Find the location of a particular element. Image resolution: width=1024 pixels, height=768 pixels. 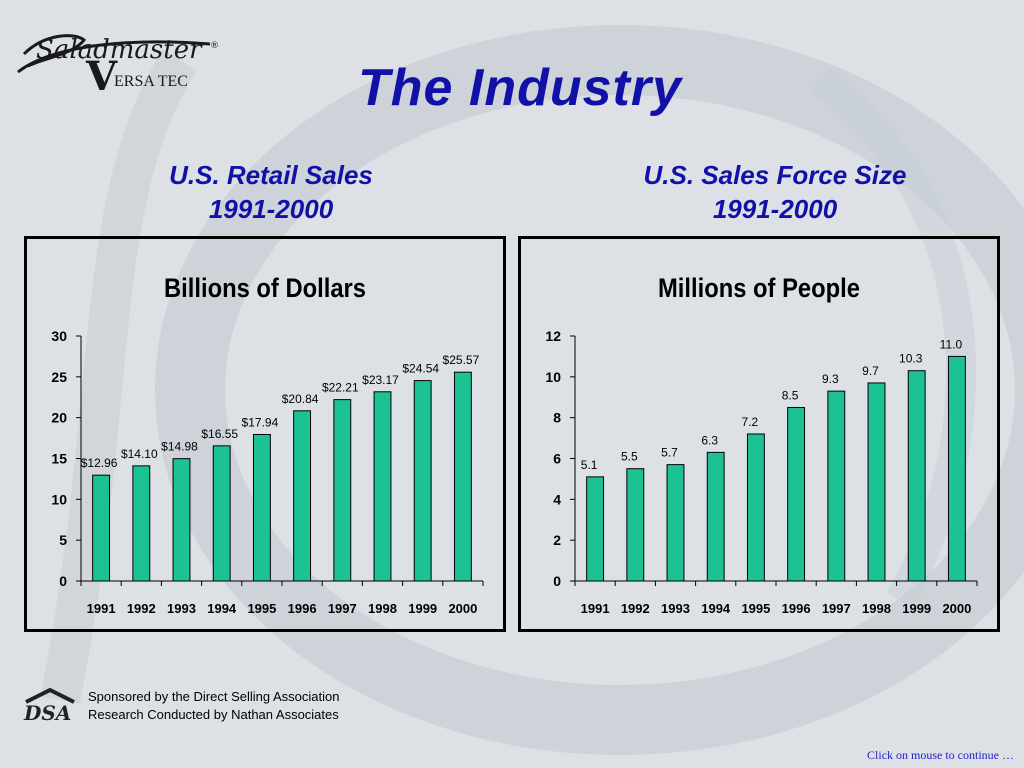

y-tick-label: 6 is located at coordinates (557, 459).